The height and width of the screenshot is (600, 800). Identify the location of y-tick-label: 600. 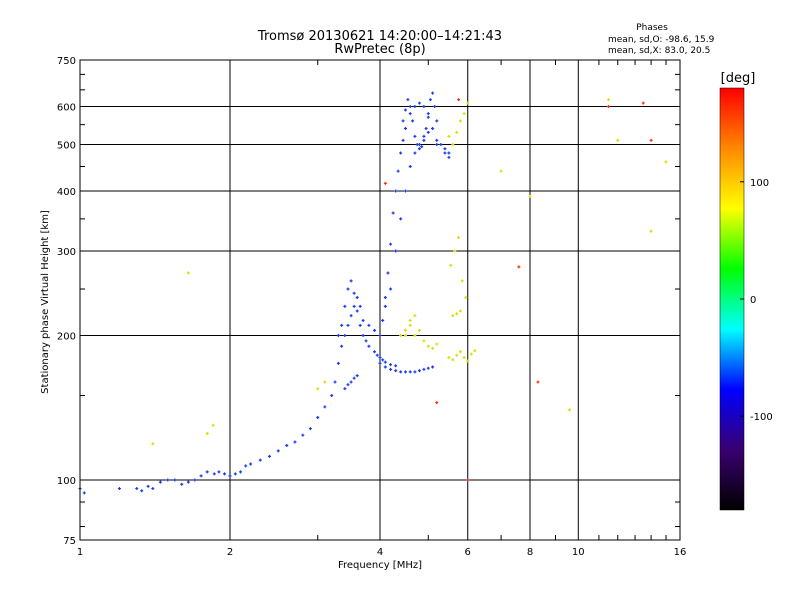
(66, 108).